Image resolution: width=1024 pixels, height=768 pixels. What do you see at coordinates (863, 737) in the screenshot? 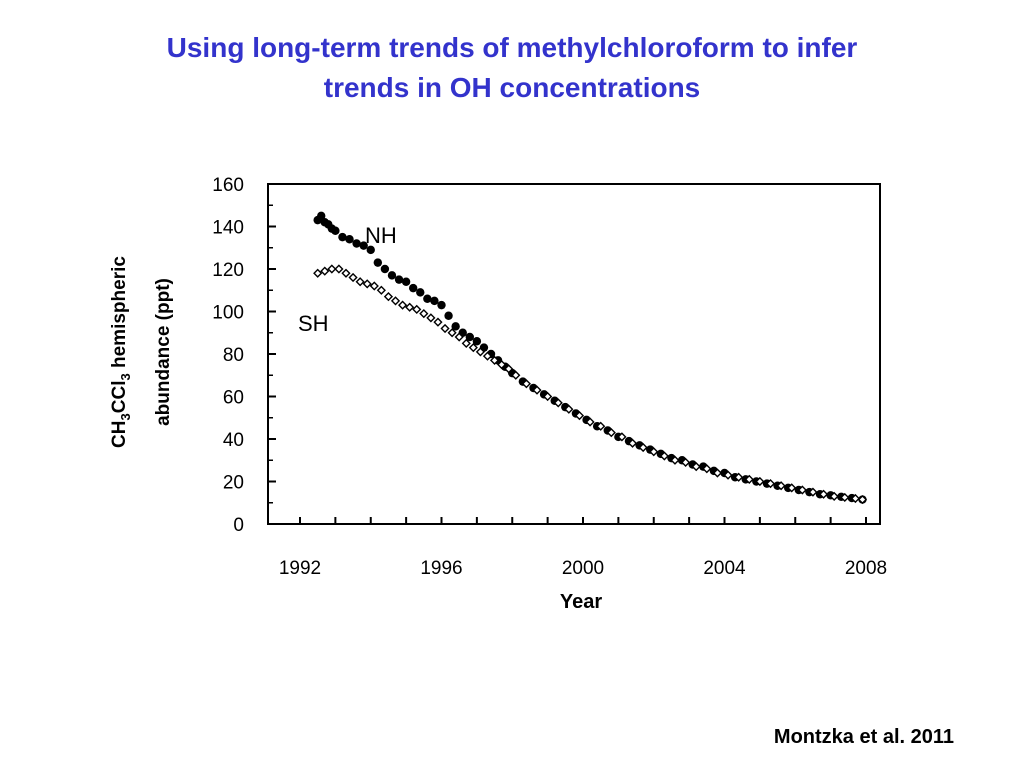
I see `citation: Montzka et al. 2011` at bounding box center [863, 737].